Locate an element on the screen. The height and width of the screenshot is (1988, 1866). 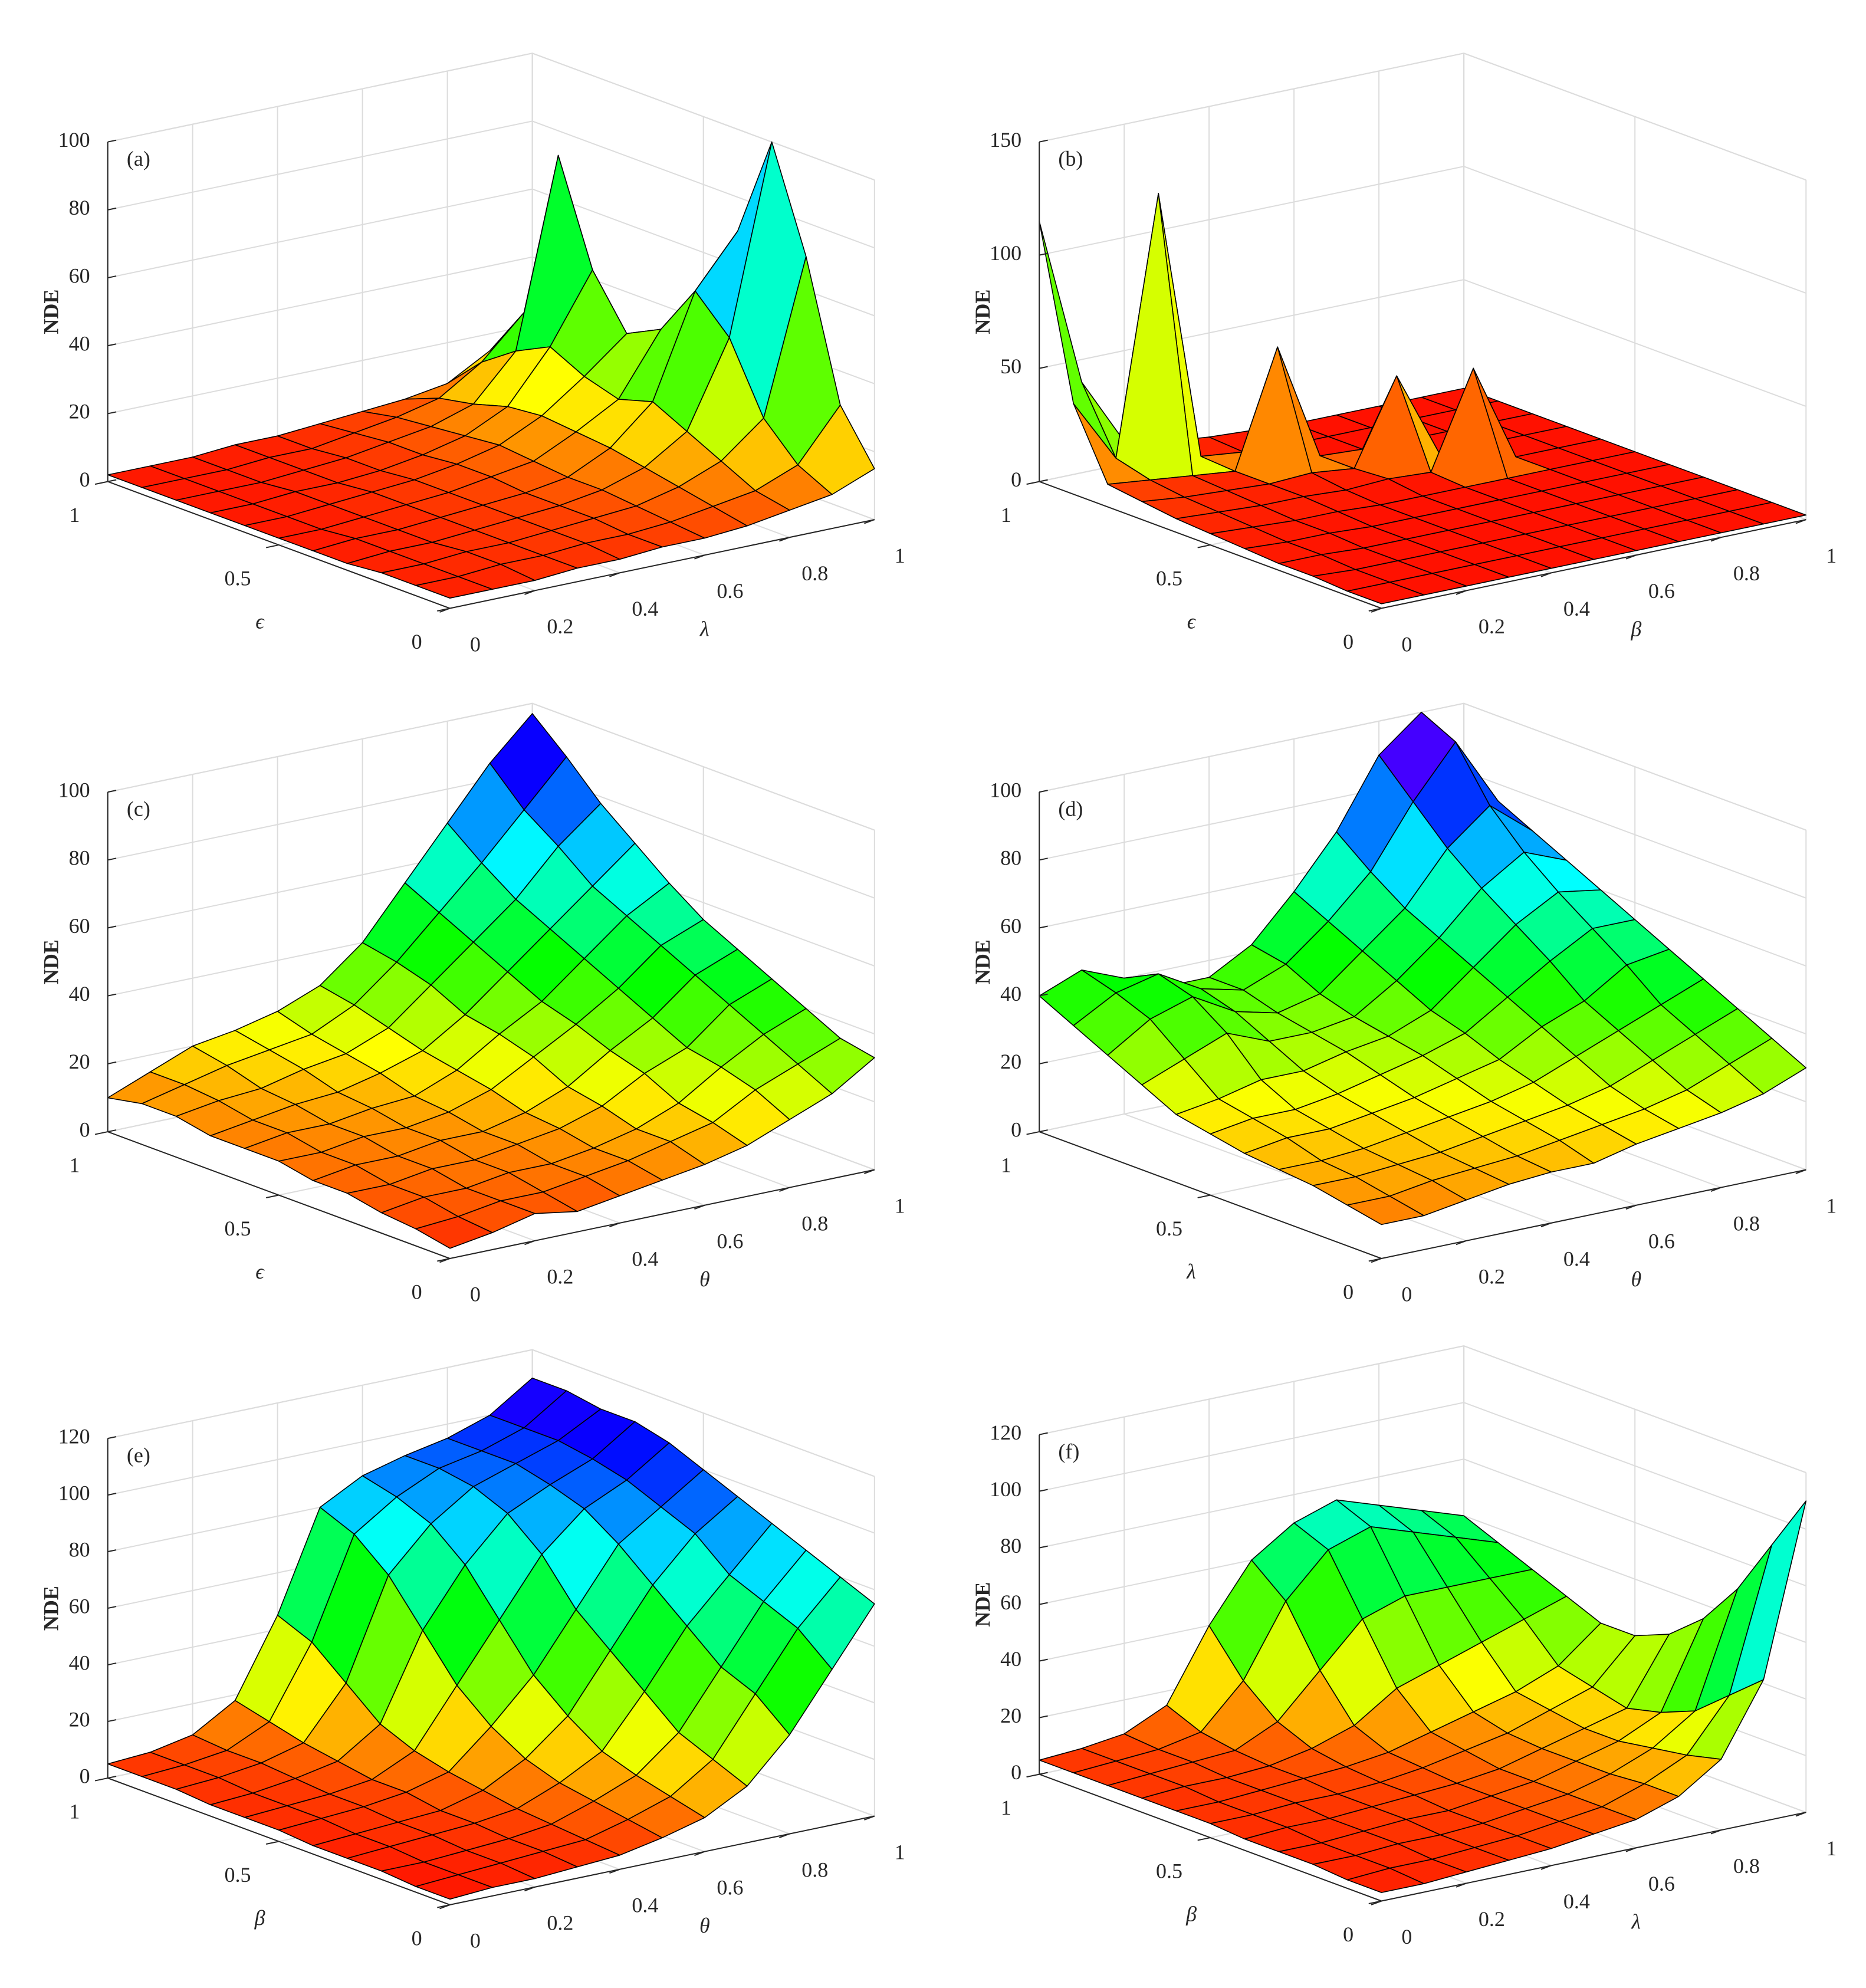
z-tick-label: 150 is located at coordinates (1005, 140).